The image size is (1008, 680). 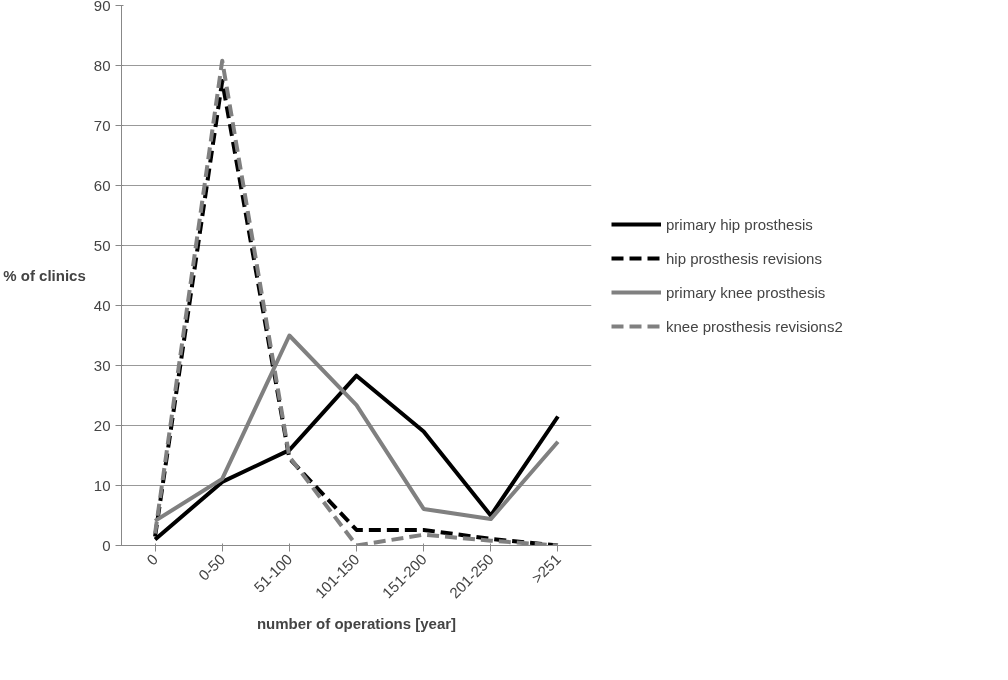 I want to click on y-tick-label: 80, so click(x=102, y=65).